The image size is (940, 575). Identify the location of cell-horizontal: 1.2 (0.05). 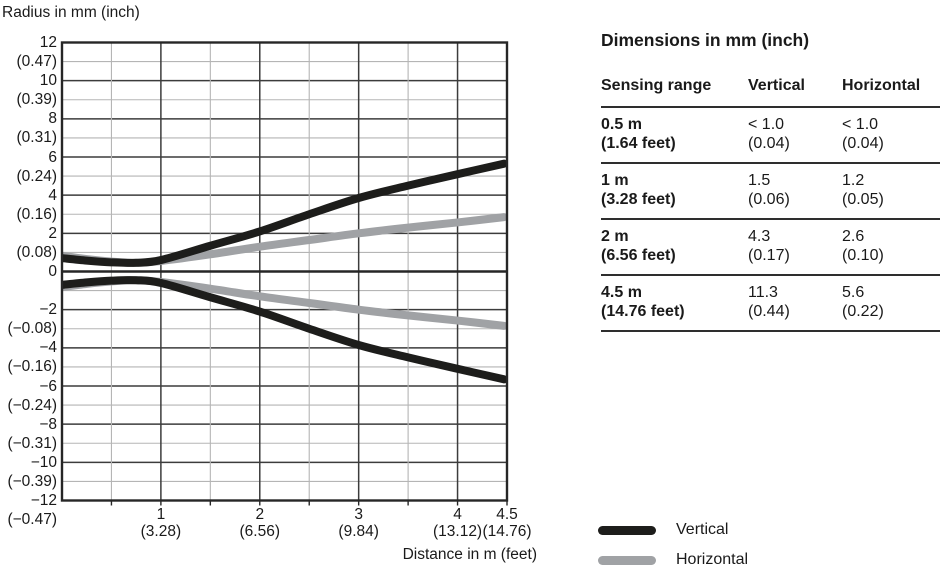
(891, 191).